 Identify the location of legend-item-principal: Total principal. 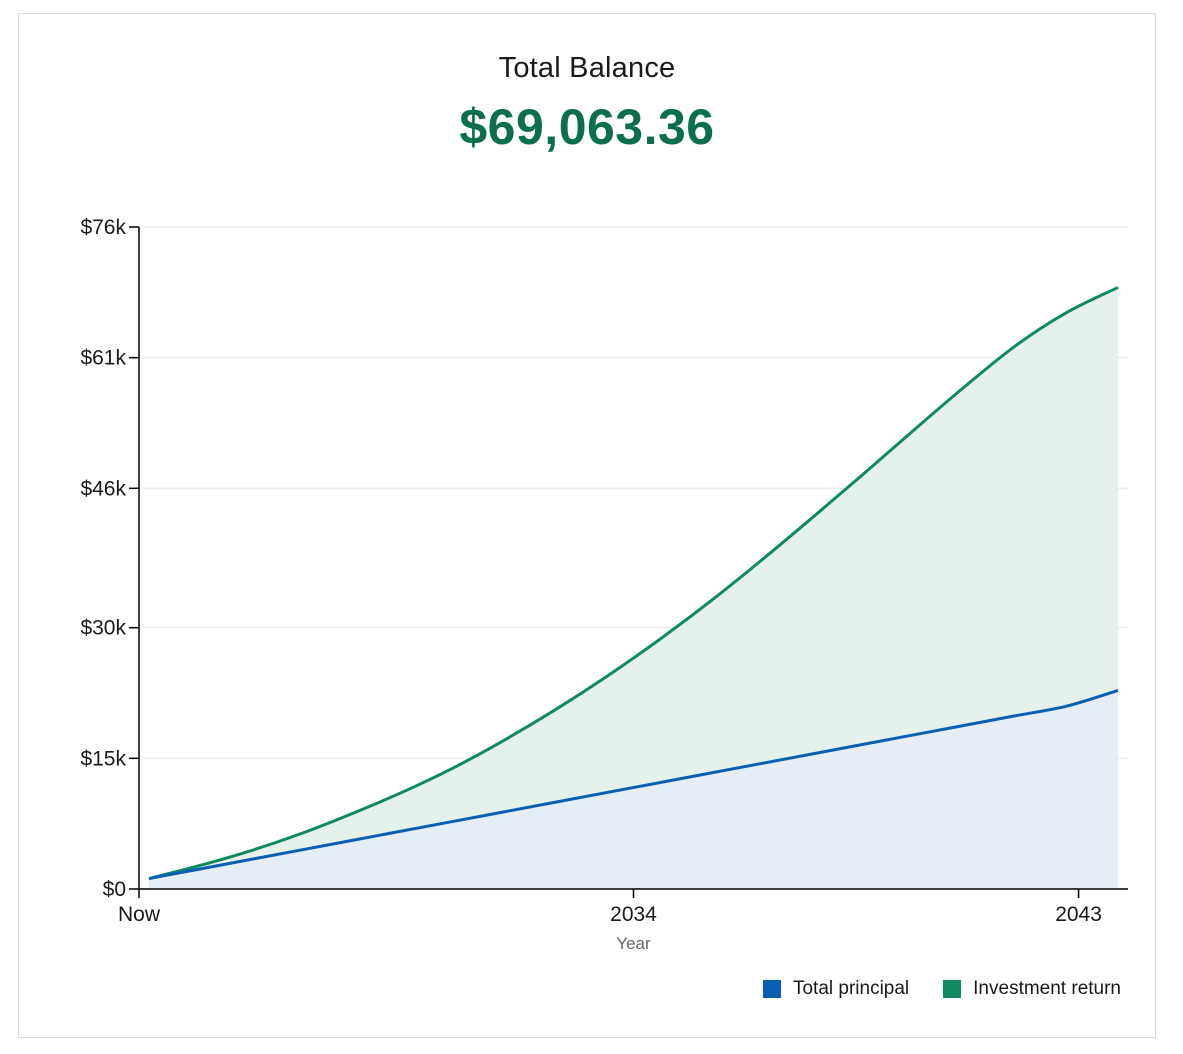
(836, 989).